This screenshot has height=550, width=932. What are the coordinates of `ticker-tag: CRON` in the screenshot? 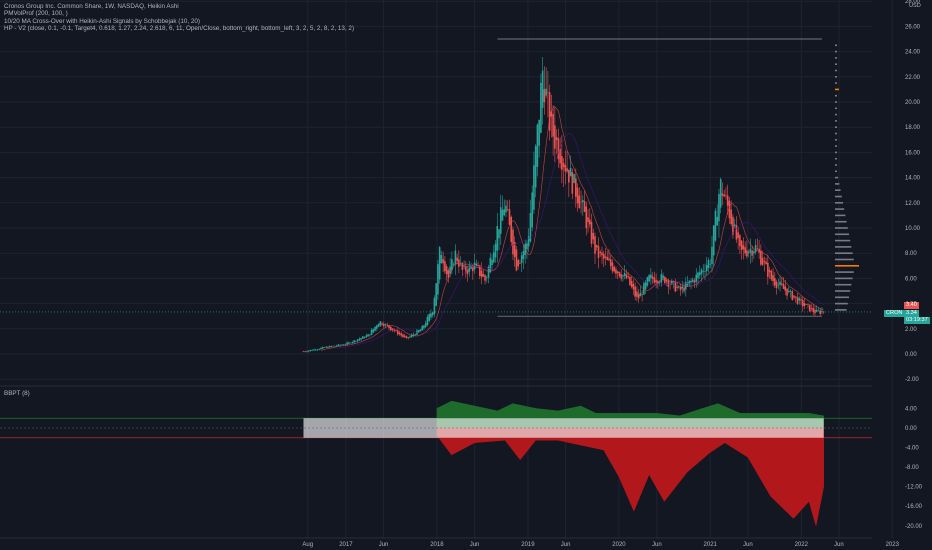 It's located at (894, 313).